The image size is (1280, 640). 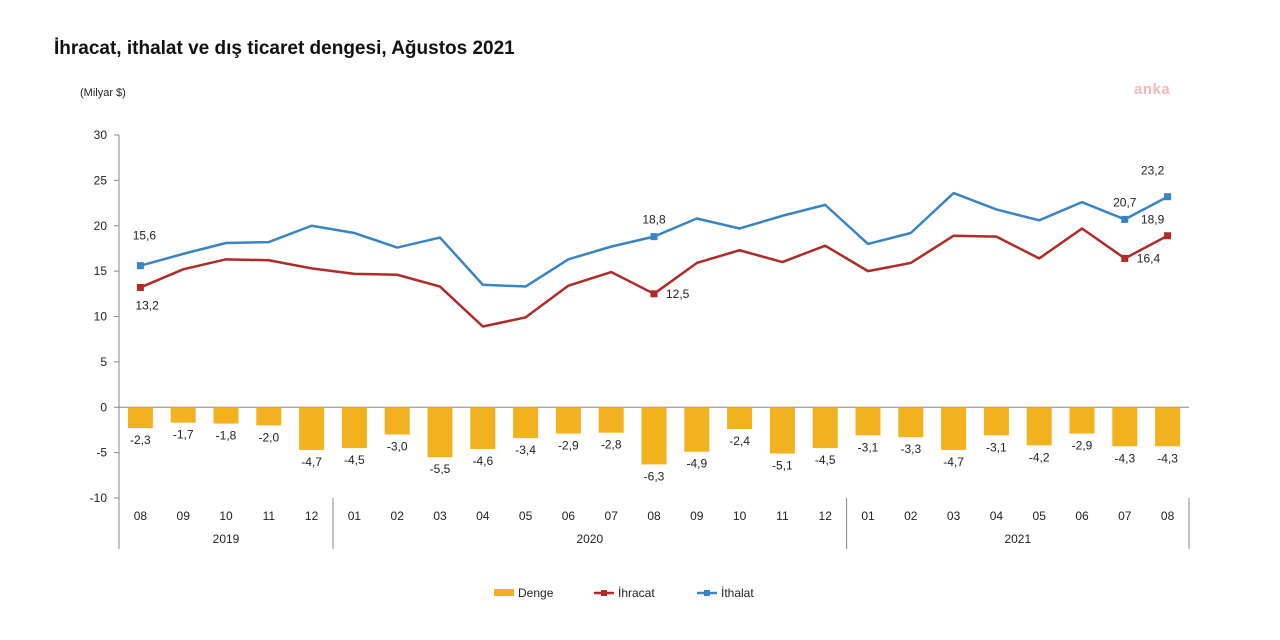 What do you see at coordinates (440, 469) in the screenshot?
I see `bar-data-label: -5,5` at bounding box center [440, 469].